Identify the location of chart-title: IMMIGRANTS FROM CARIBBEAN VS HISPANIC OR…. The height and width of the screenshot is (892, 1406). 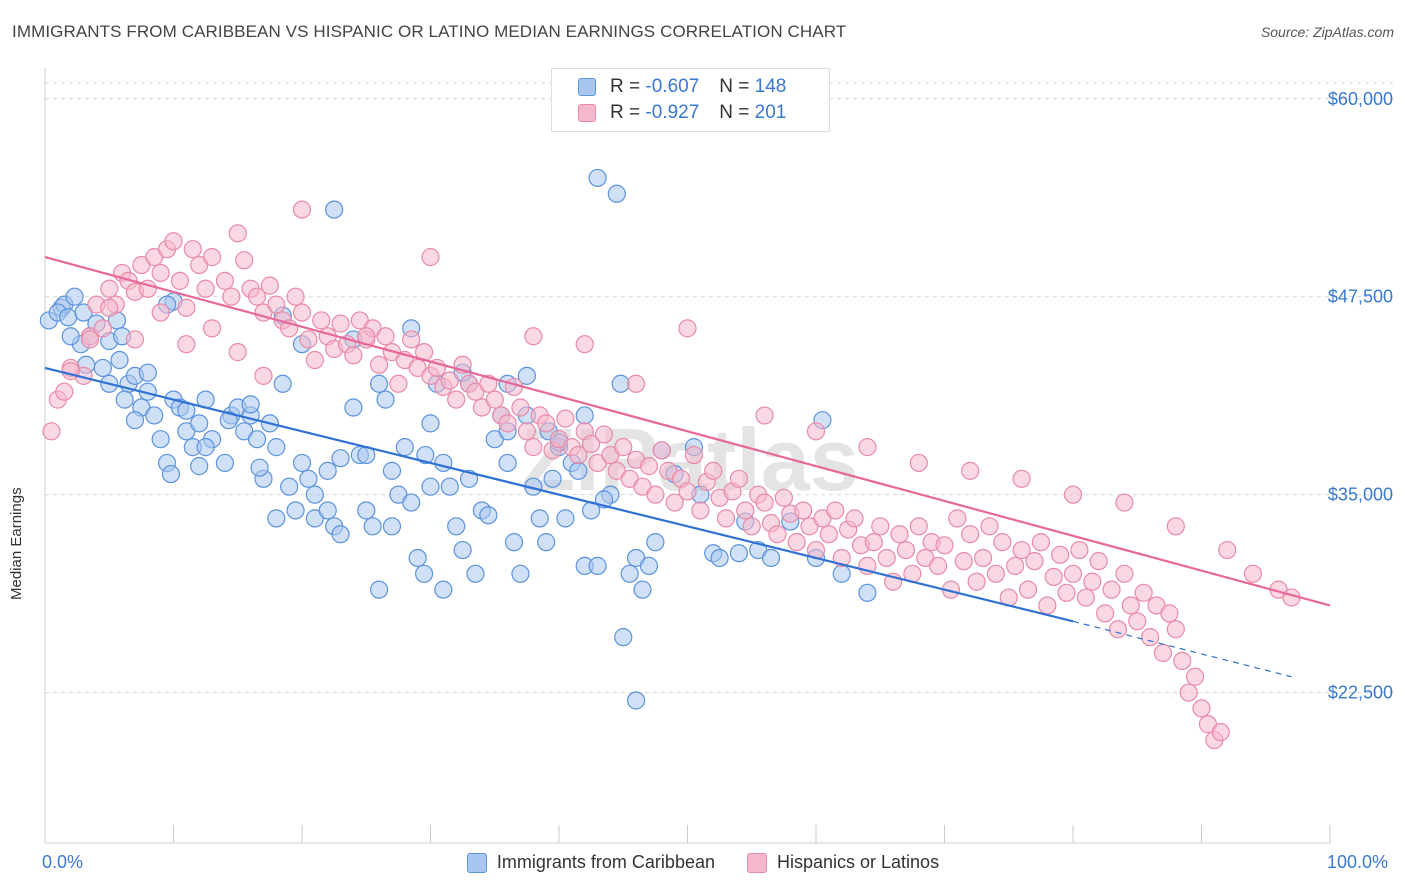
(429, 31).